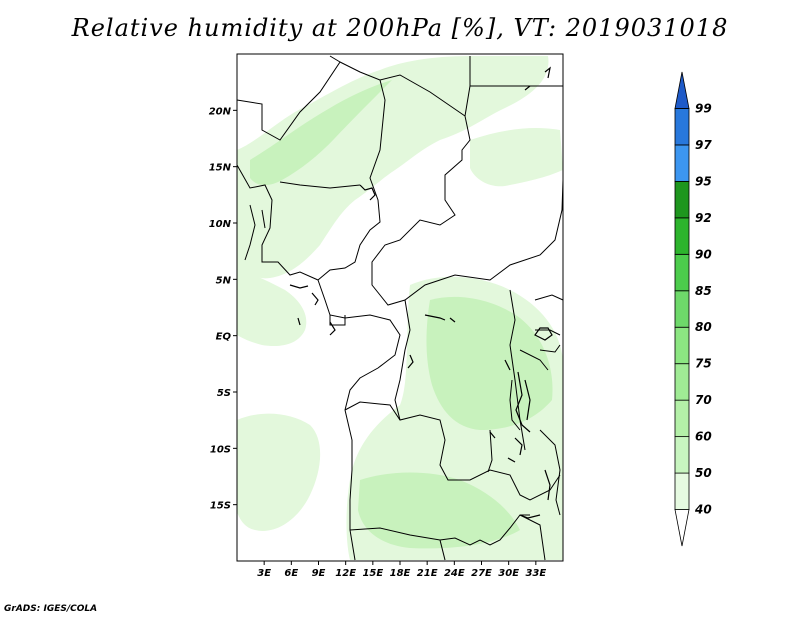  Describe the element at coordinates (703, 473) in the screenshot. I see `colorbar-label: 50` at that location.